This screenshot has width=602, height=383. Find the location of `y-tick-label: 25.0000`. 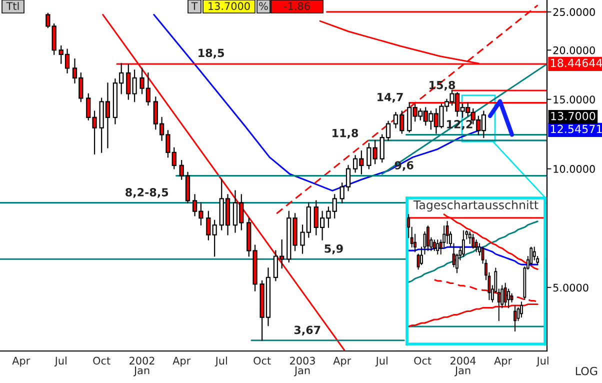

y-tick-label: 25.0000 is located at coordinates (574, 12).